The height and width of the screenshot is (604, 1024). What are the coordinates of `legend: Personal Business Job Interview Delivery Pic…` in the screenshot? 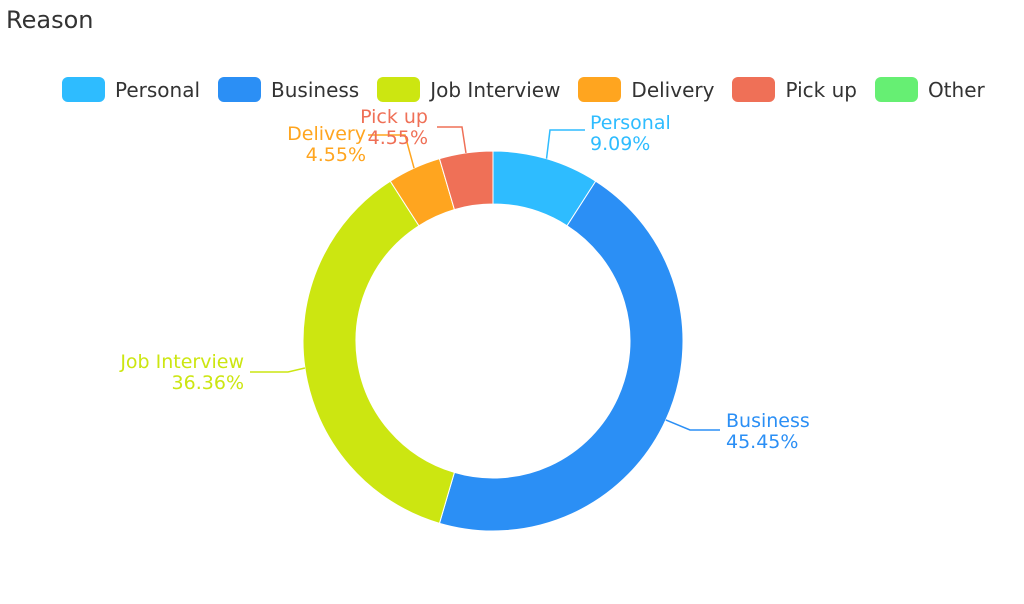 It's located at (532, 89).